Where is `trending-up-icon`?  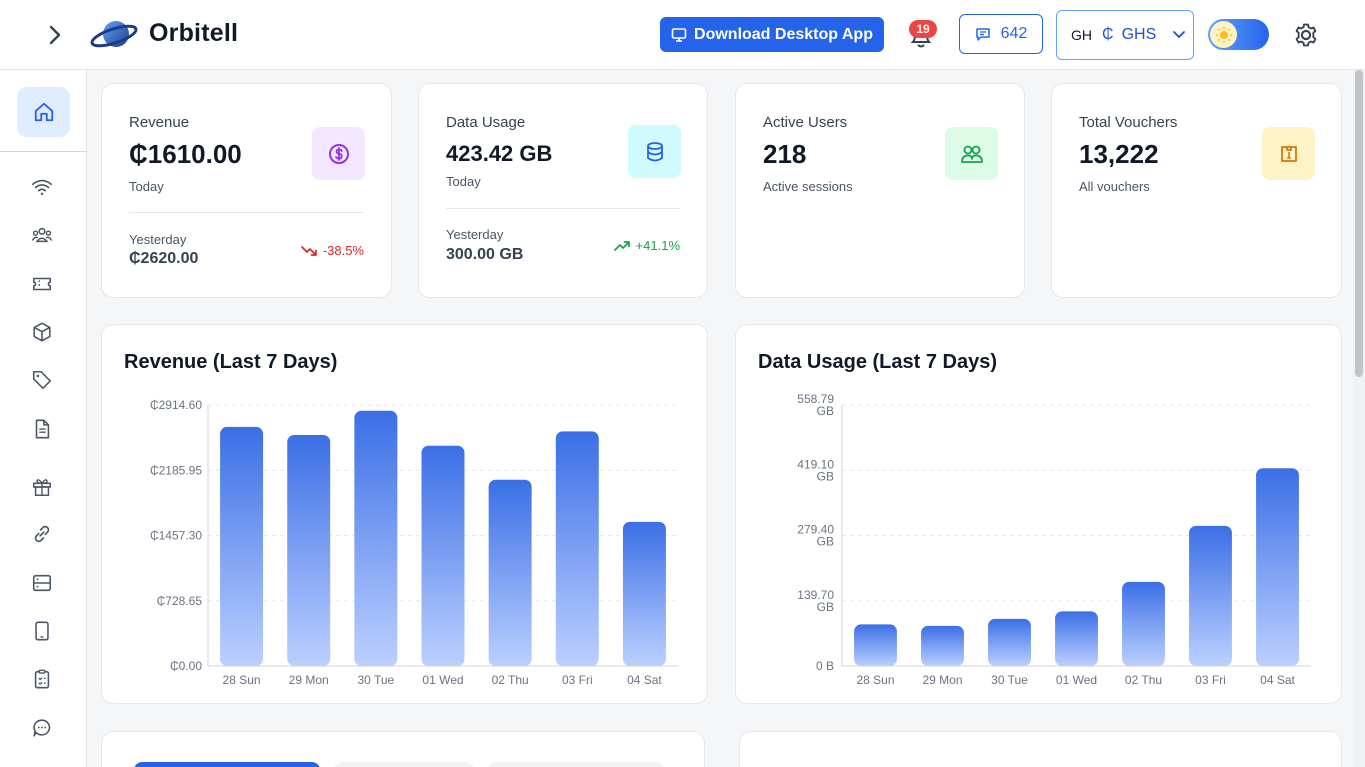
trending-up-icon is located at coordinates (621, 245).